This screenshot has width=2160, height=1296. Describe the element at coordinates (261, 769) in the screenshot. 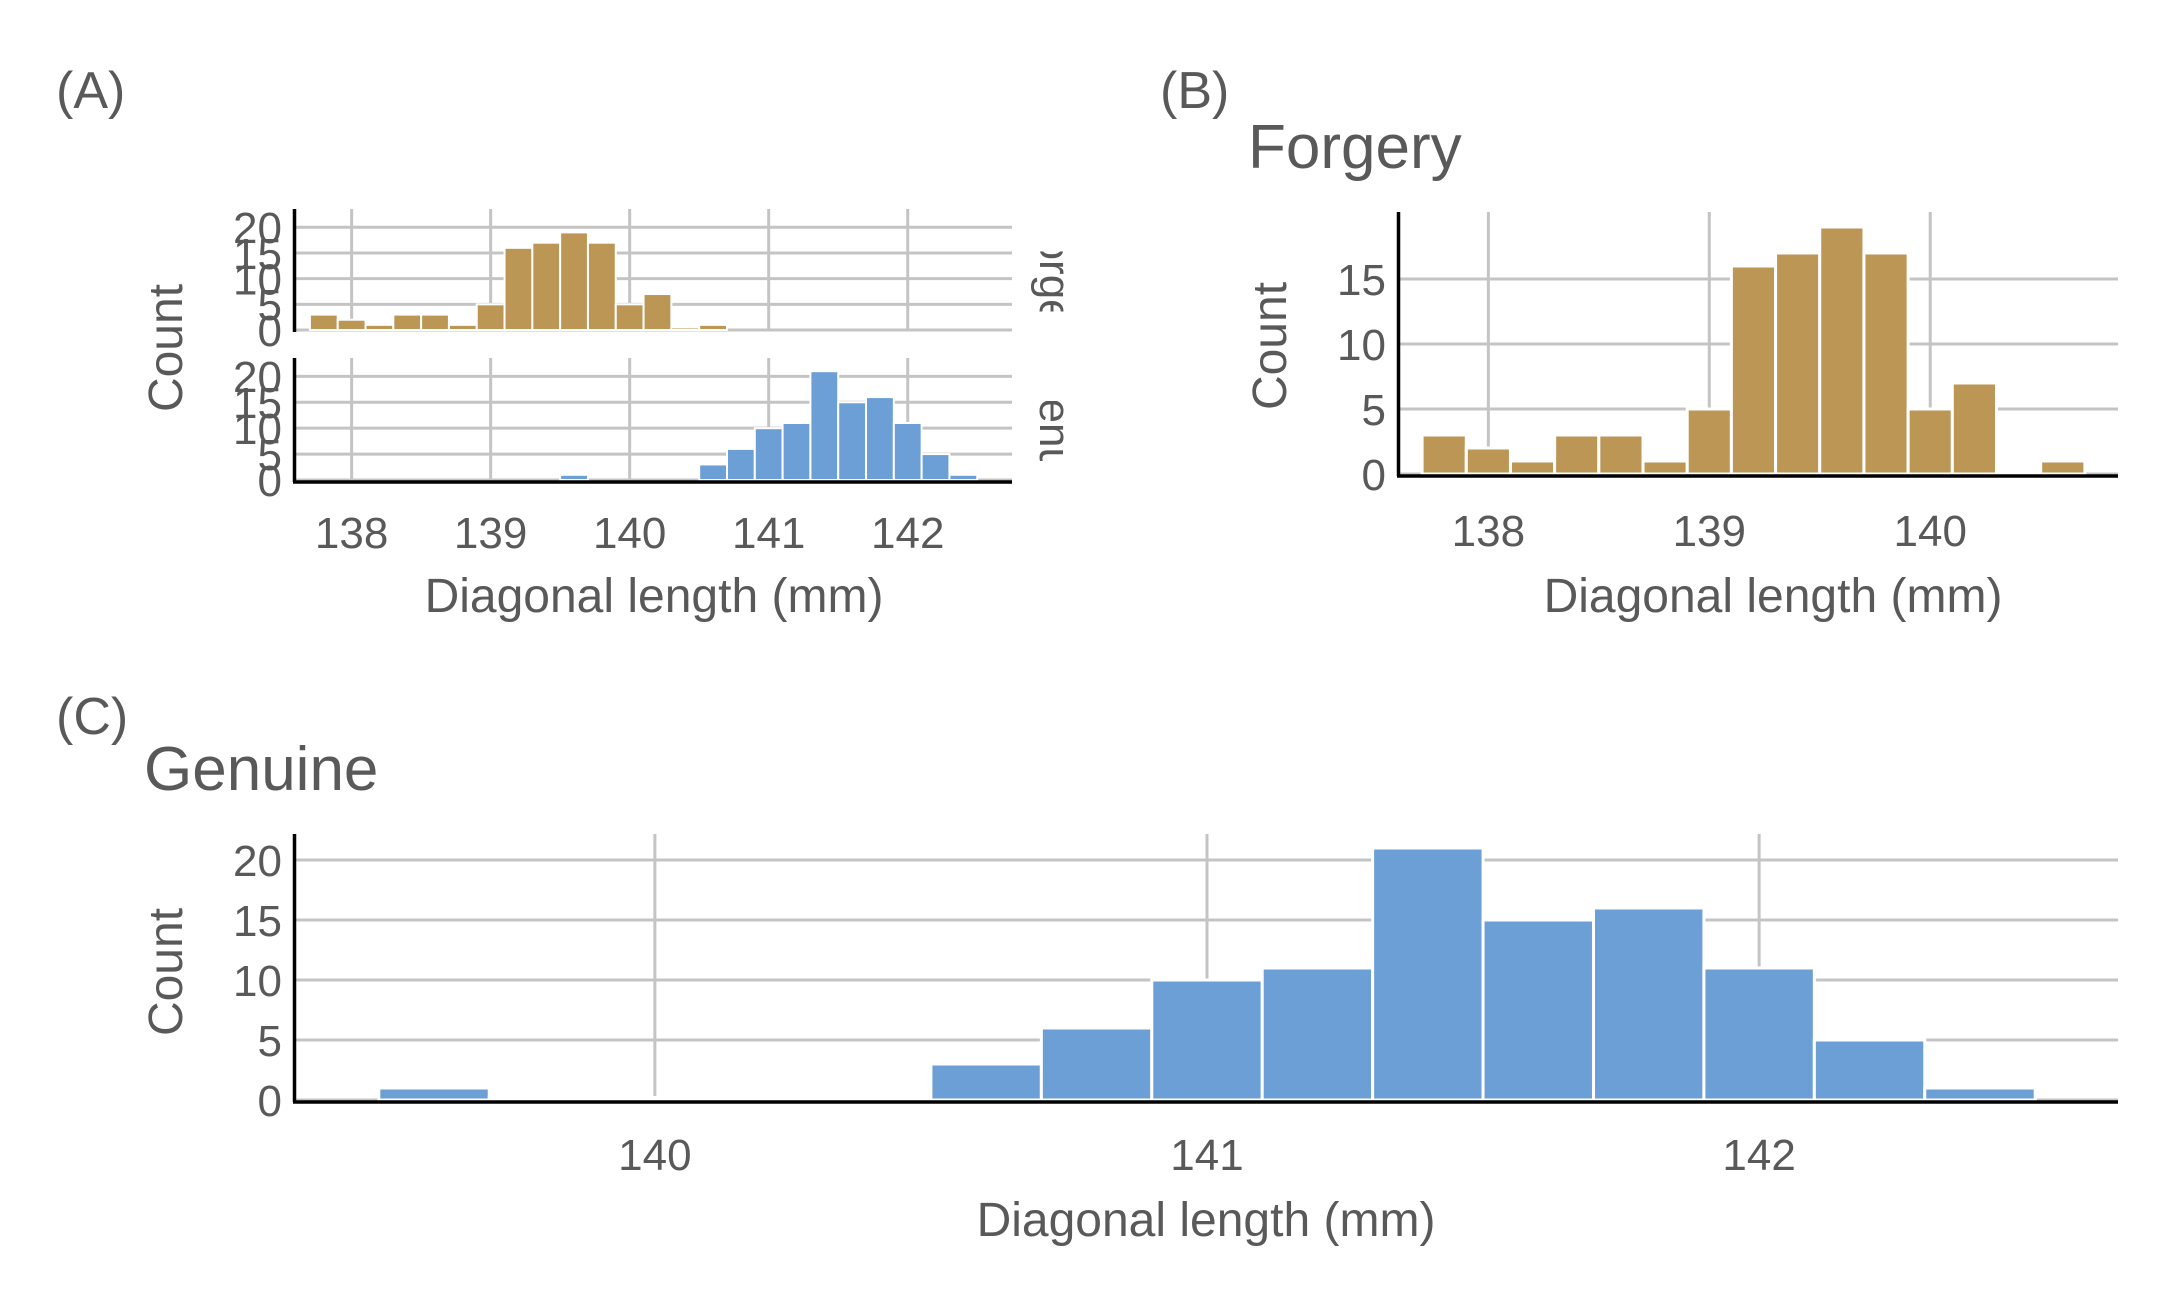

I see `chart-title: Genuine` at that location.